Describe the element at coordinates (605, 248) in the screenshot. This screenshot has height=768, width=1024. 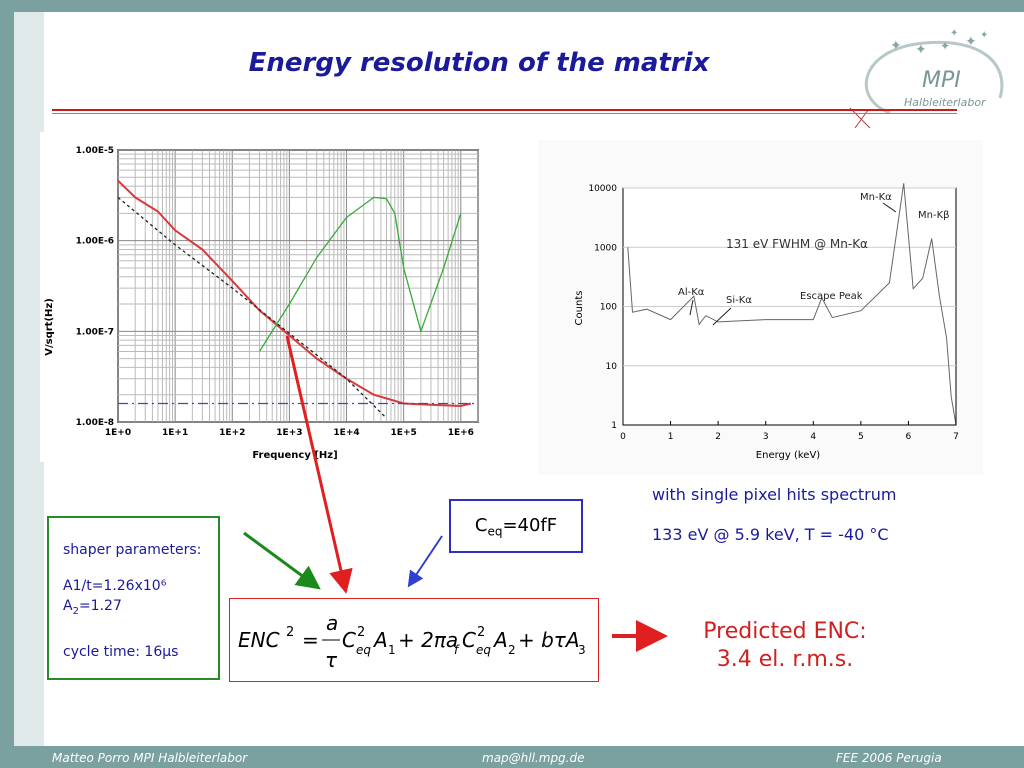
I see `spectrum-ytick-label: 1000` at that location.